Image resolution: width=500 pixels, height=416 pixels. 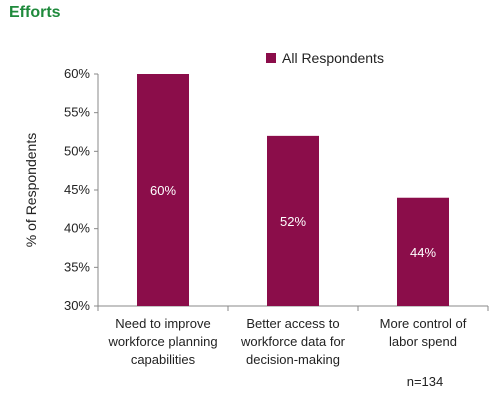 What do you see at coordinates (423, 341) in the screenshot?
I see `x-category-label-line: labor spend` at bounding box center [423, 341].